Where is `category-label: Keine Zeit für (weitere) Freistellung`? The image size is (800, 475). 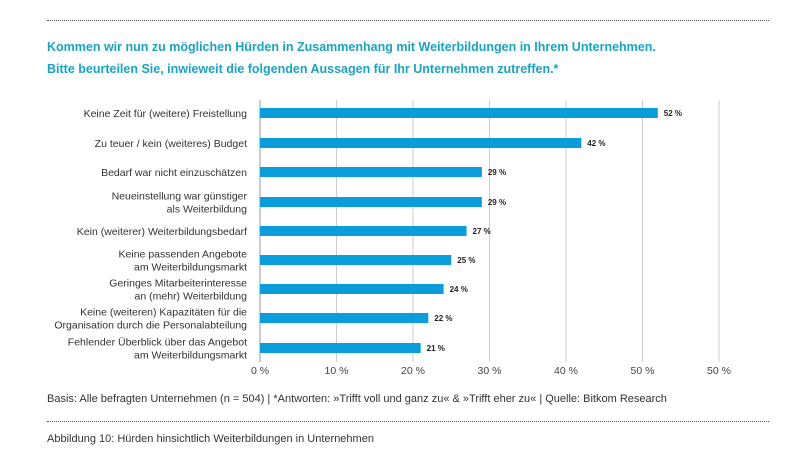
category-label: Keine Zeit für (weitere) Freistellung is located at coordinates (166, 114).